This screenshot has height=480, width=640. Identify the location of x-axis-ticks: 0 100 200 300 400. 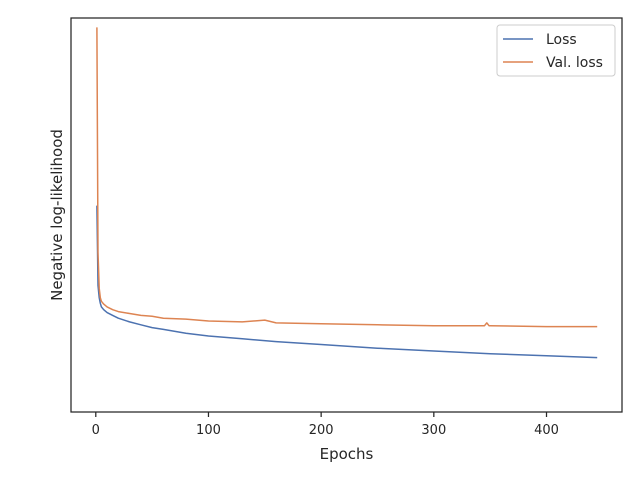
(325, 425).